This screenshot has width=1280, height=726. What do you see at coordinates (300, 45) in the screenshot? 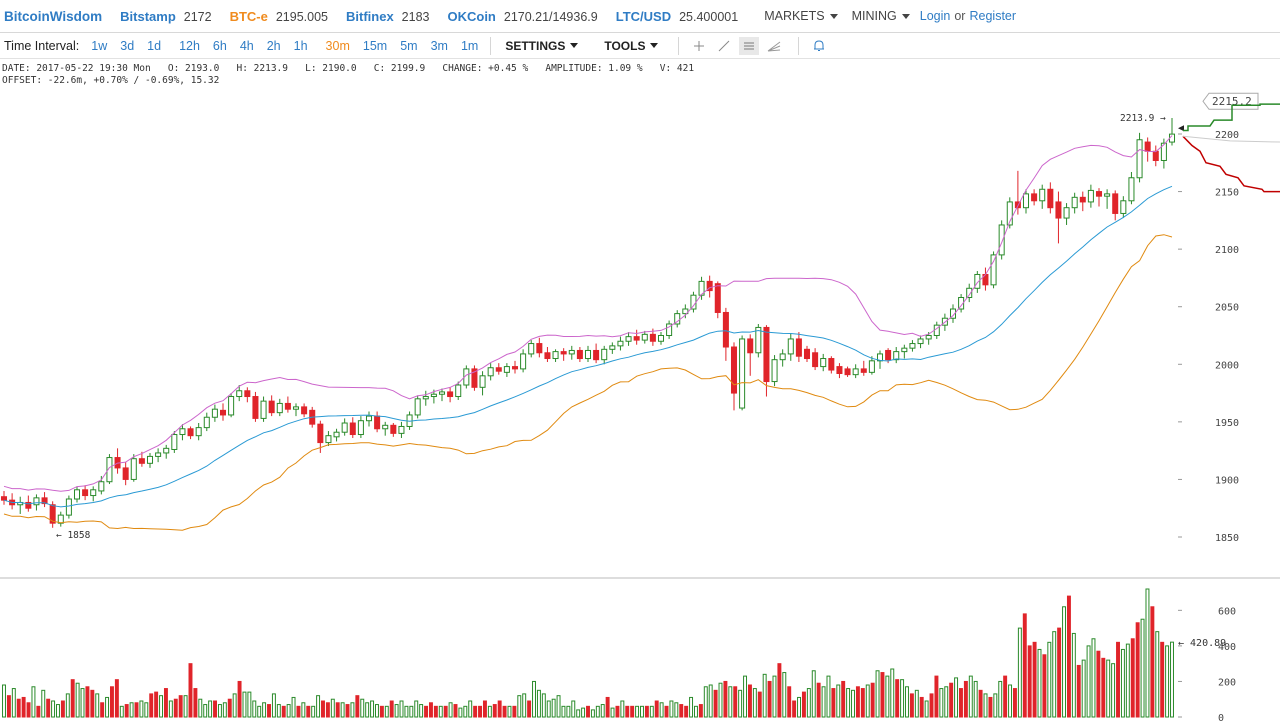
I see `interval-1h: 1h` at bounding box center [300, 45].